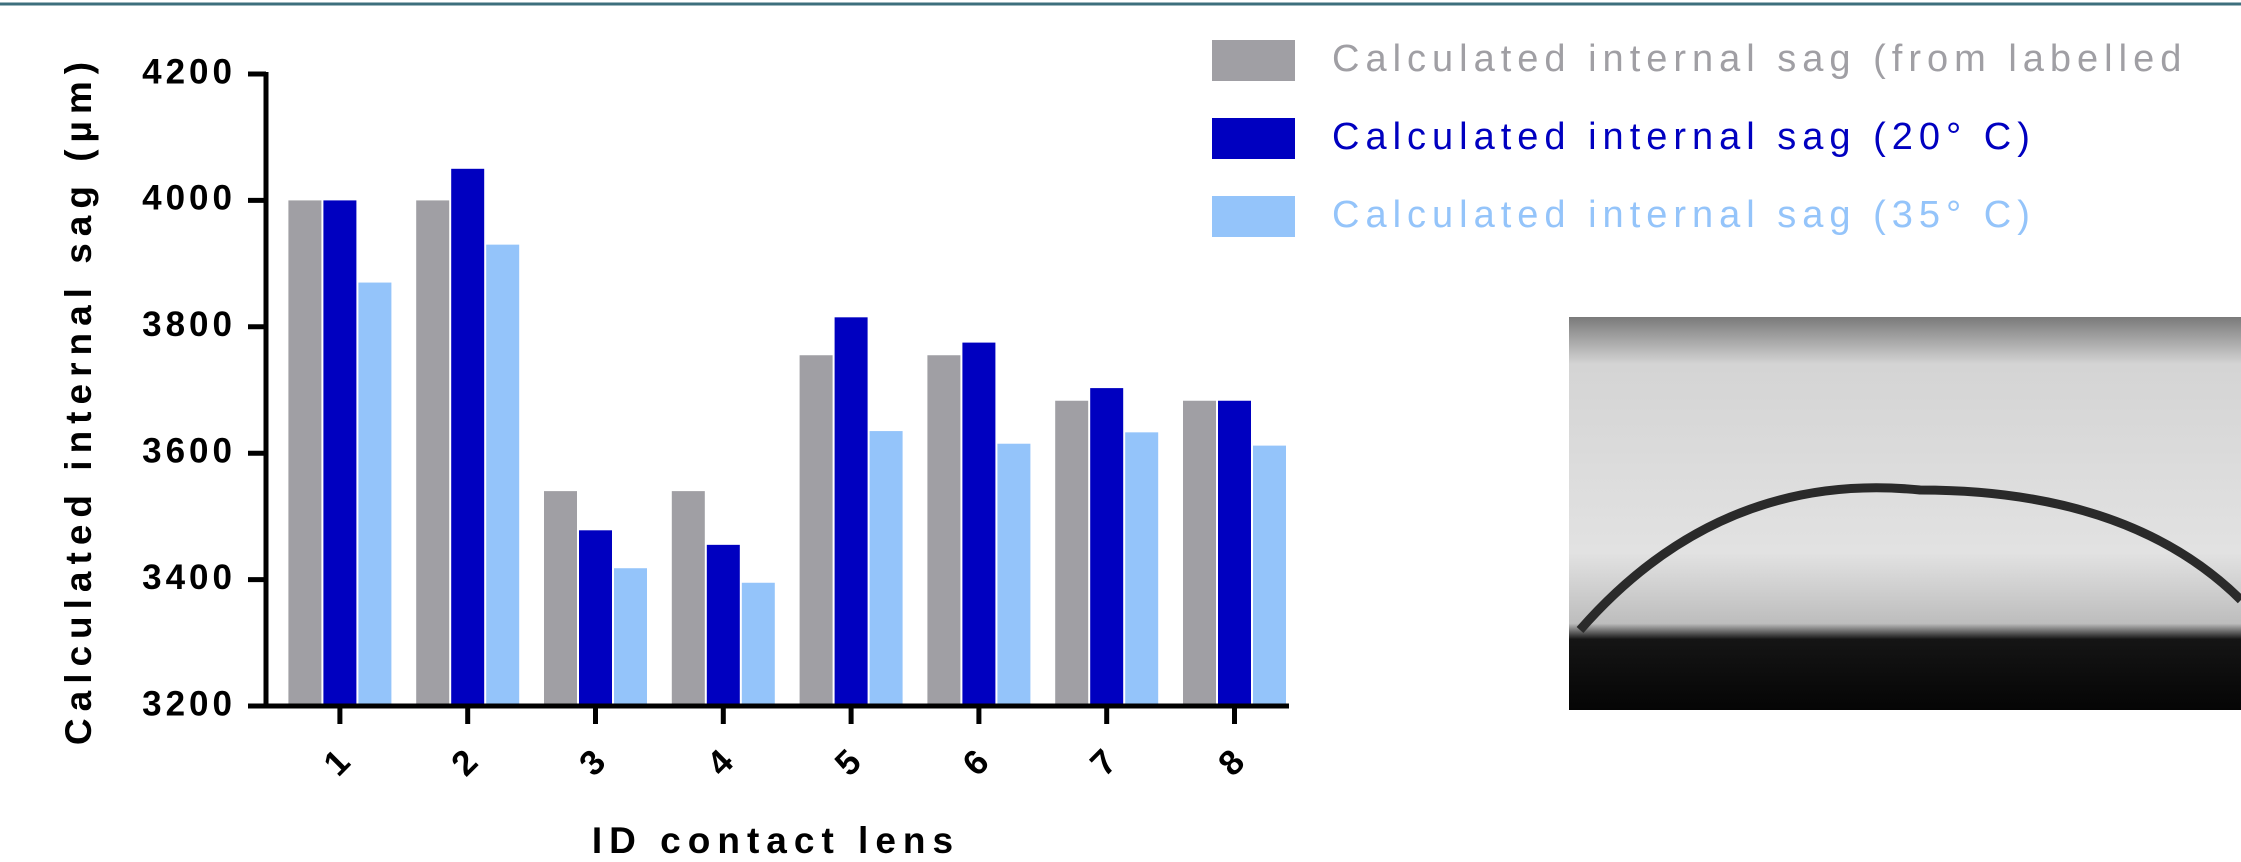 Image resolution: width=2241 pixels, height=862 pixels. I want to click on x-tick-label: 2, so click(466, 761).